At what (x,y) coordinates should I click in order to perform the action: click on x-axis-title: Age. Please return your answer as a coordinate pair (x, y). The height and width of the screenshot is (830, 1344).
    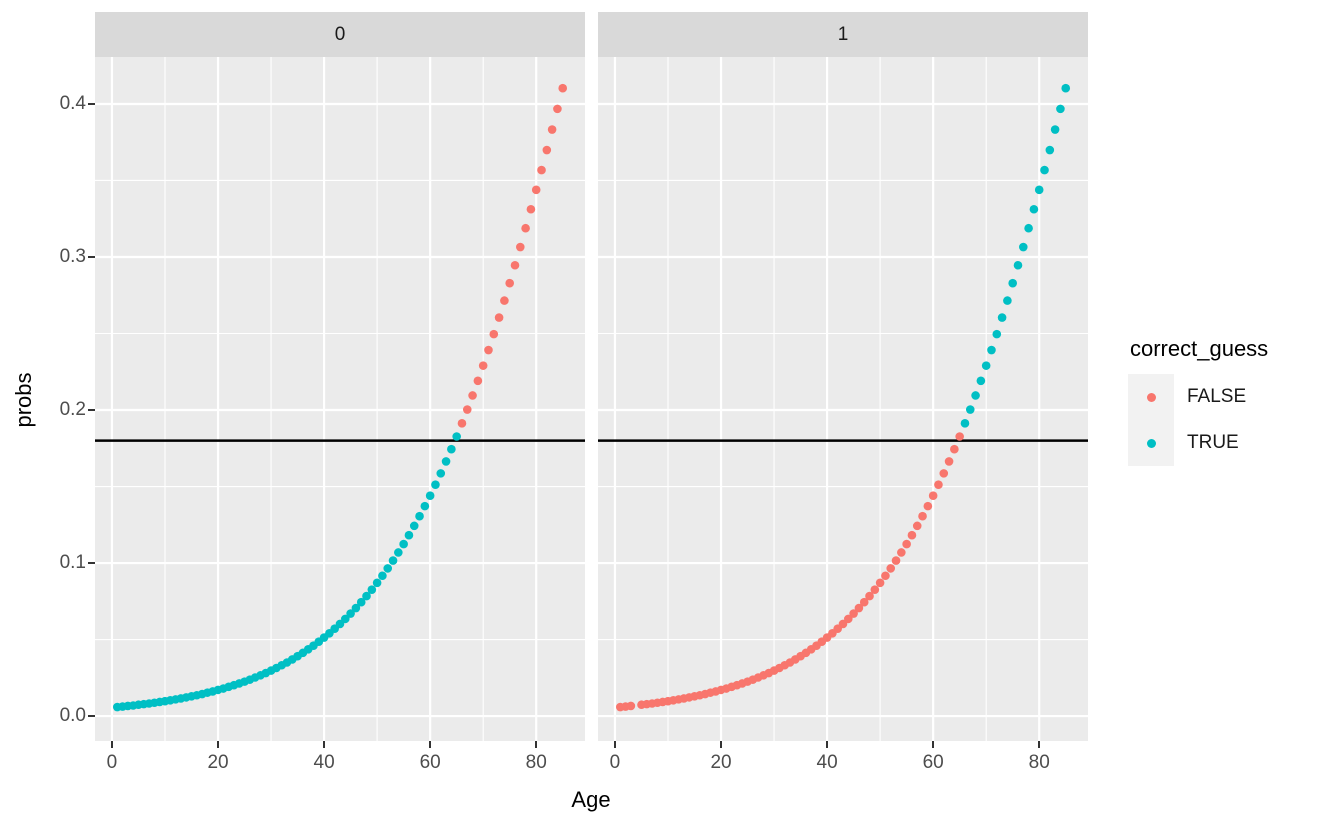
    Looking at the image, I should click on (591, 799).